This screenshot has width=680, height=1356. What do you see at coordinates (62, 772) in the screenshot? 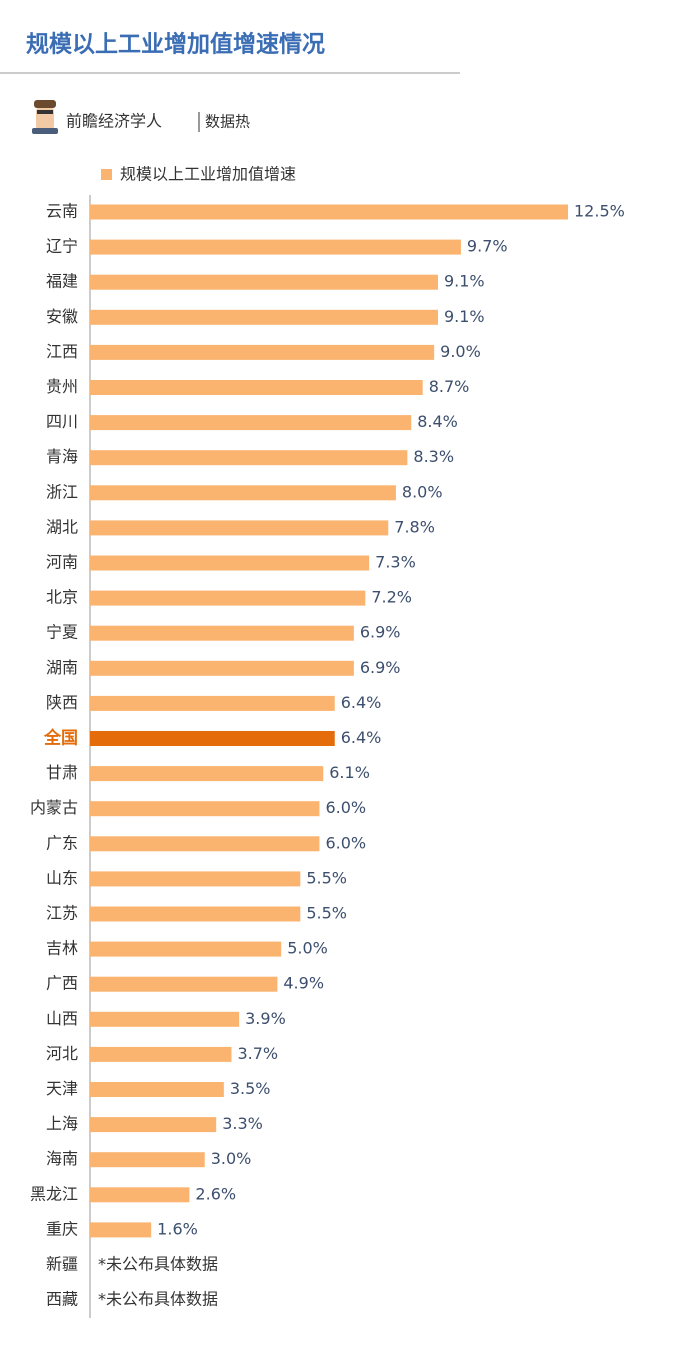
I see `y-tick-label: 甘肃` at bounding box center [62, 772].